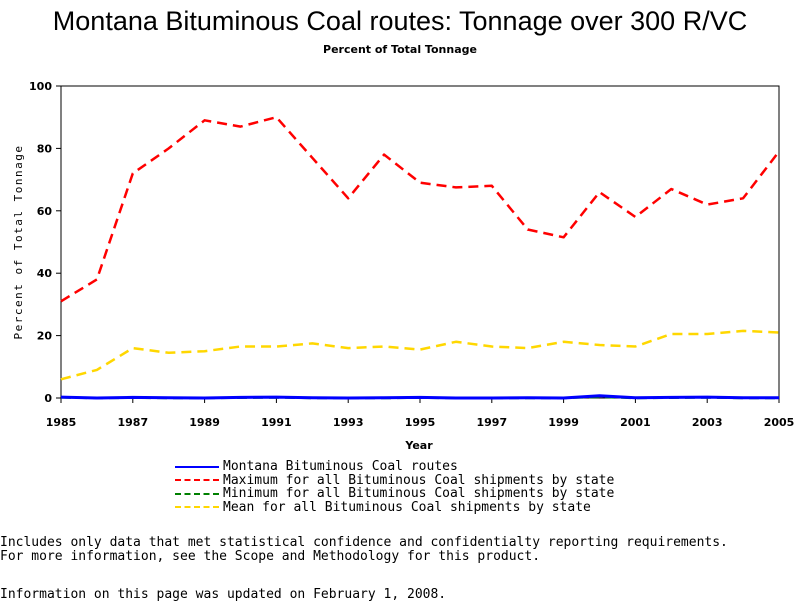 The image size is (800, 602). I want to click on x-tick-label: 1993, so click(348, 422).